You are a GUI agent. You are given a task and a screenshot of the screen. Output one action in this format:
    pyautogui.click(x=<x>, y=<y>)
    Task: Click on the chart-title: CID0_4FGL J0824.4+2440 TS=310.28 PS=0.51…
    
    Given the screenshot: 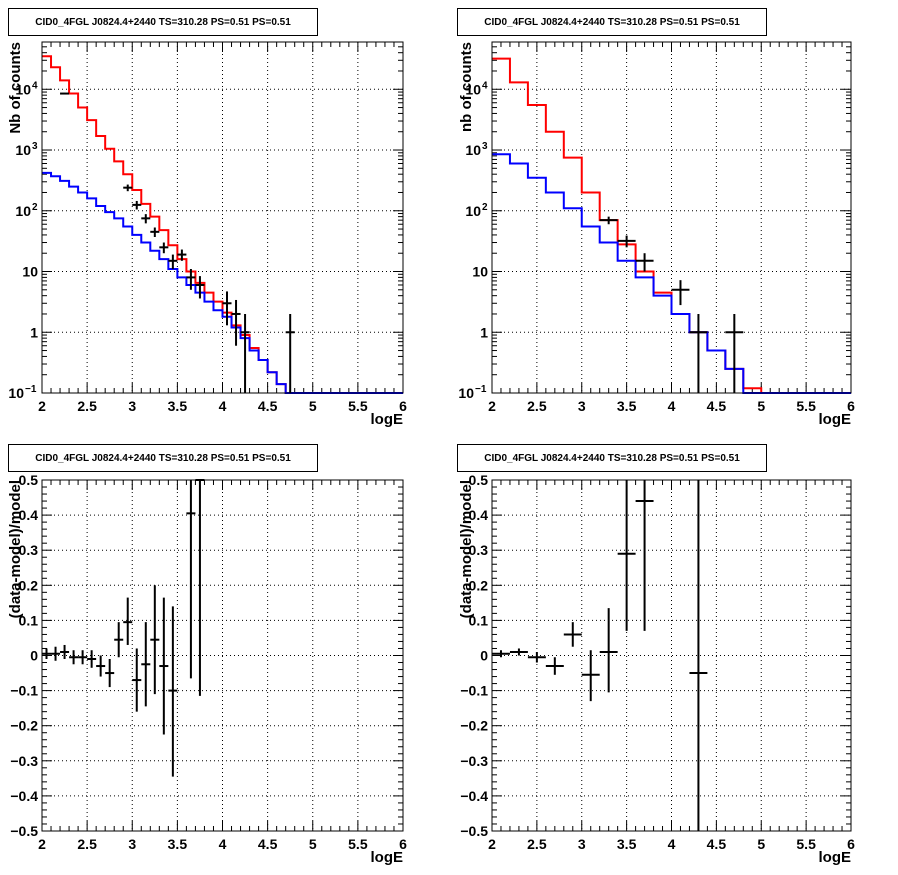 What is the action you would take?
    pyautogui.click(x=612, y=458)
    